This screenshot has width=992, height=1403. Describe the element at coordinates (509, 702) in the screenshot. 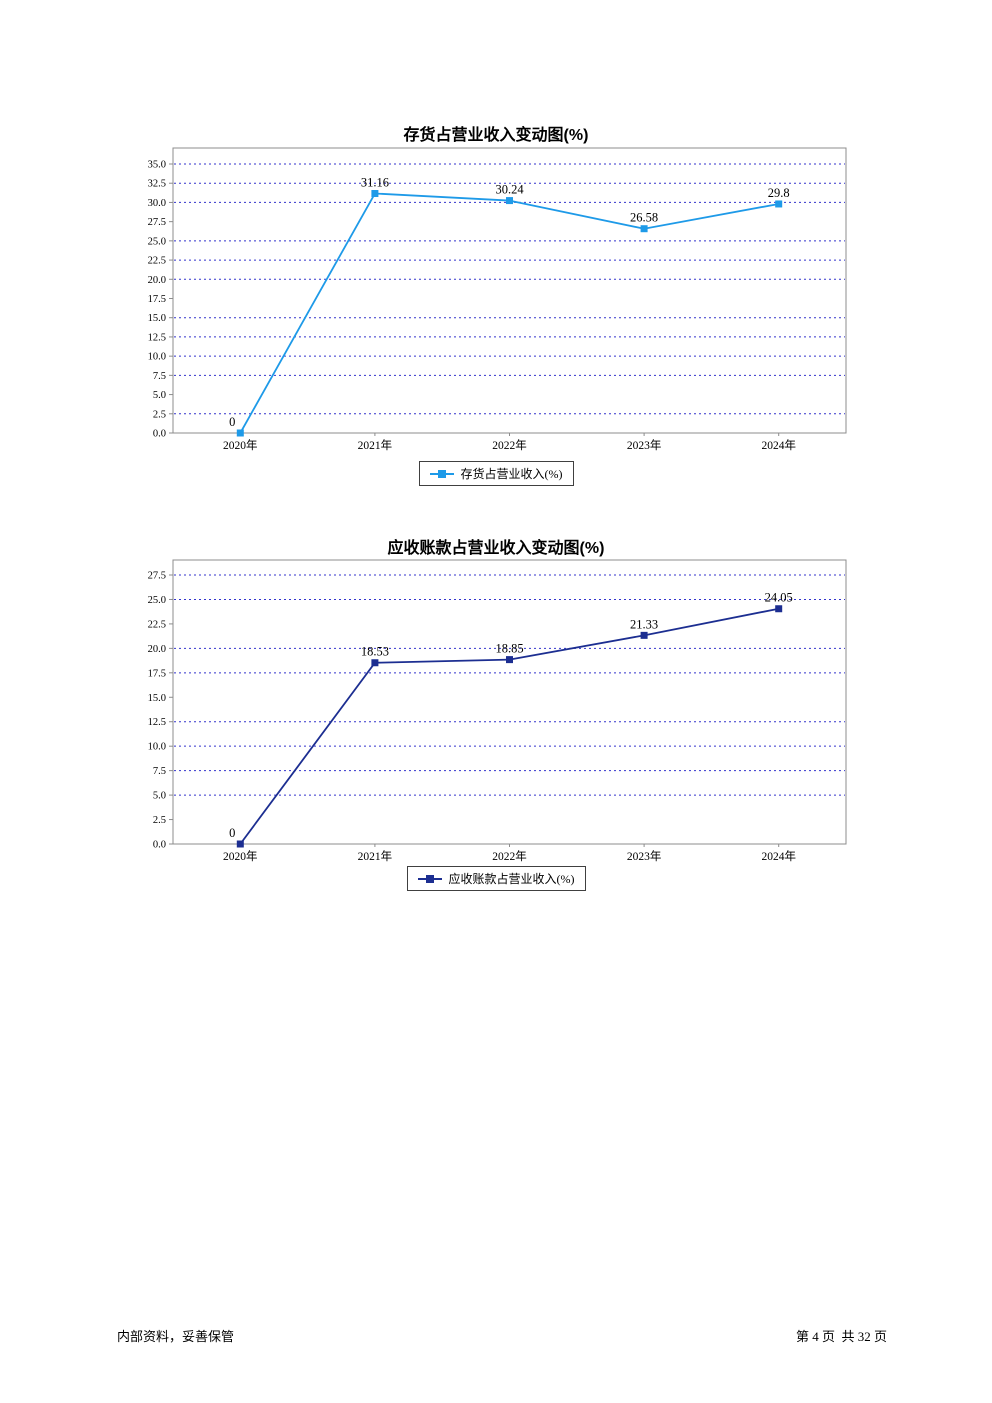

I see `plot-border` at that location.